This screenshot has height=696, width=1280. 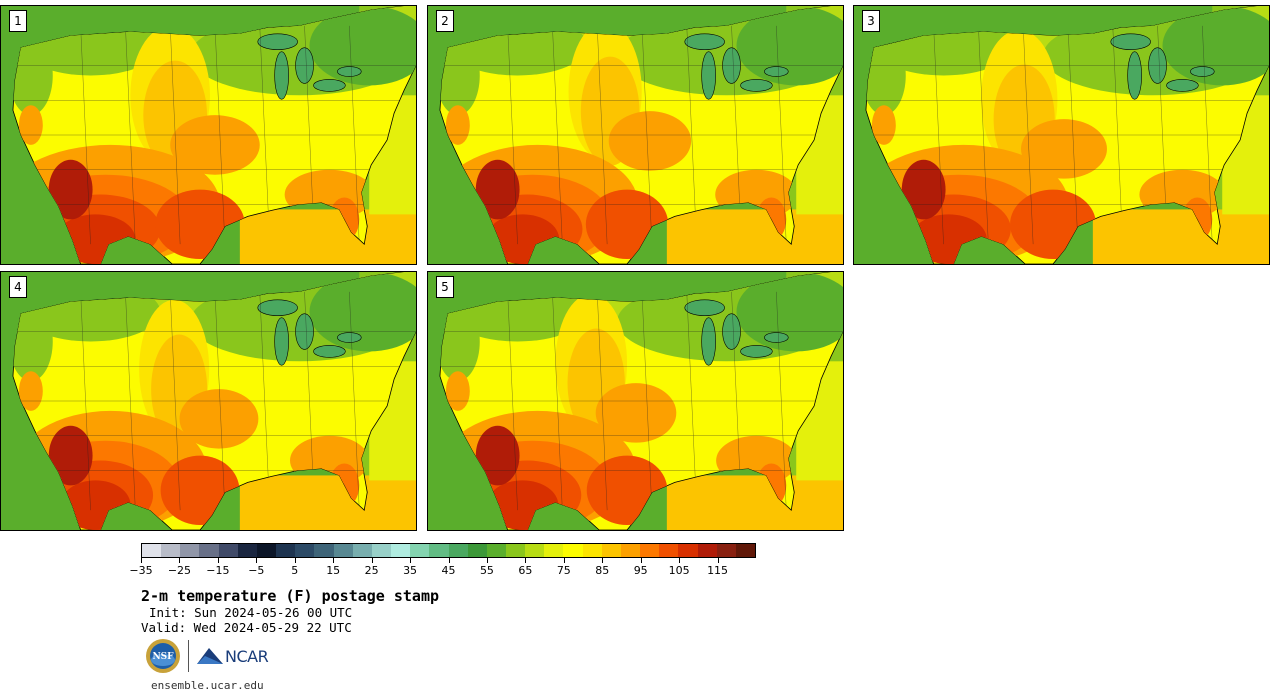 I want to click on member-label: 5, so click(x=445, y=287).